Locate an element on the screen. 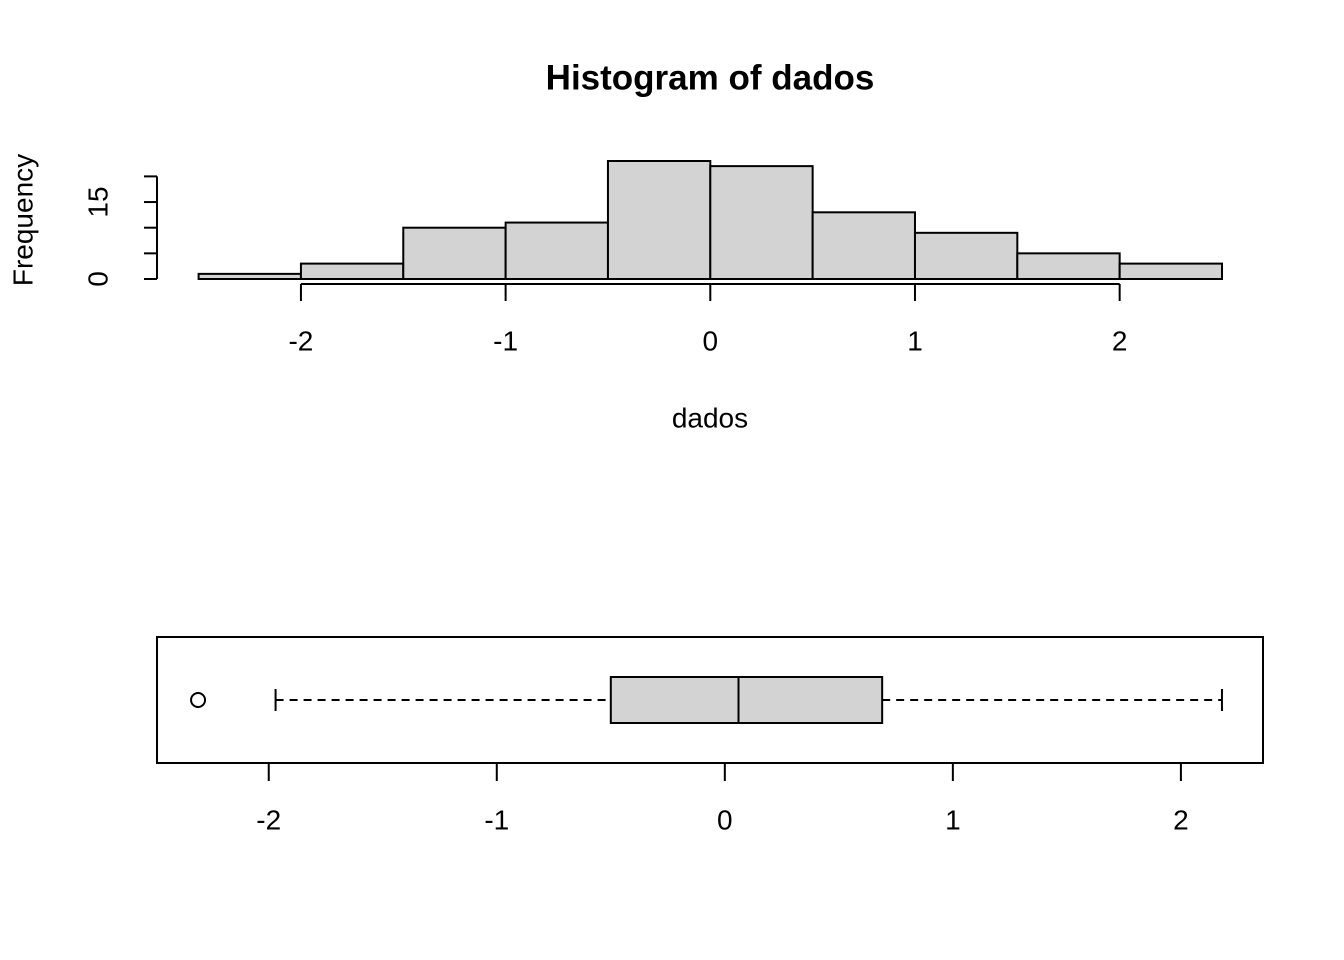 This screenshot has height=960, width=1344. y-tick-label: 15 is located at coordinates (97, 201).